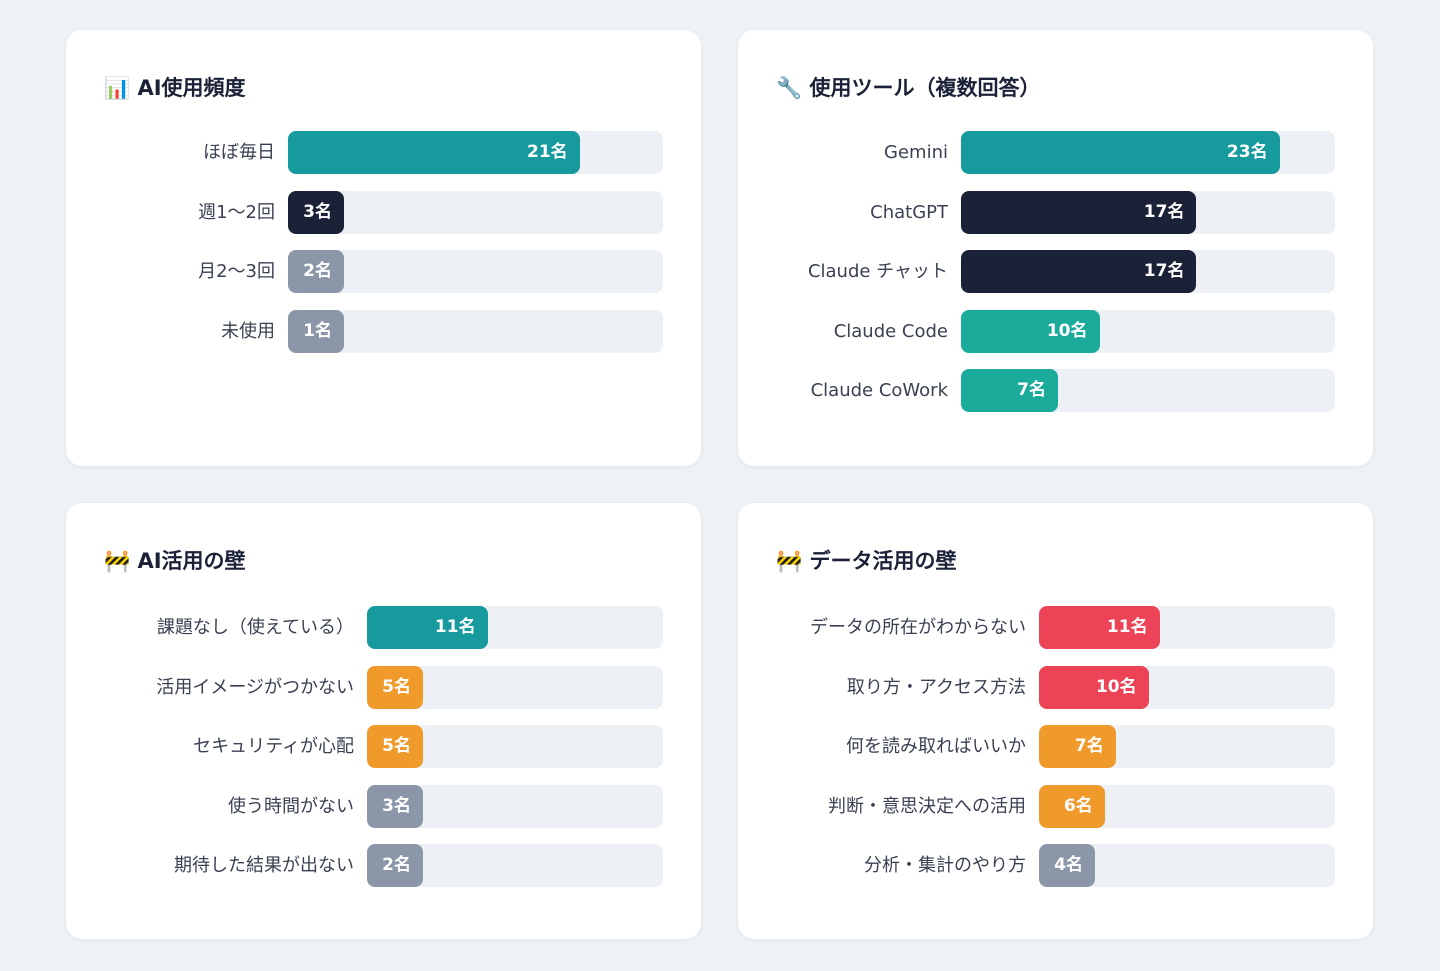  I want to click on category-label: Claude Code, so click(890, 331).